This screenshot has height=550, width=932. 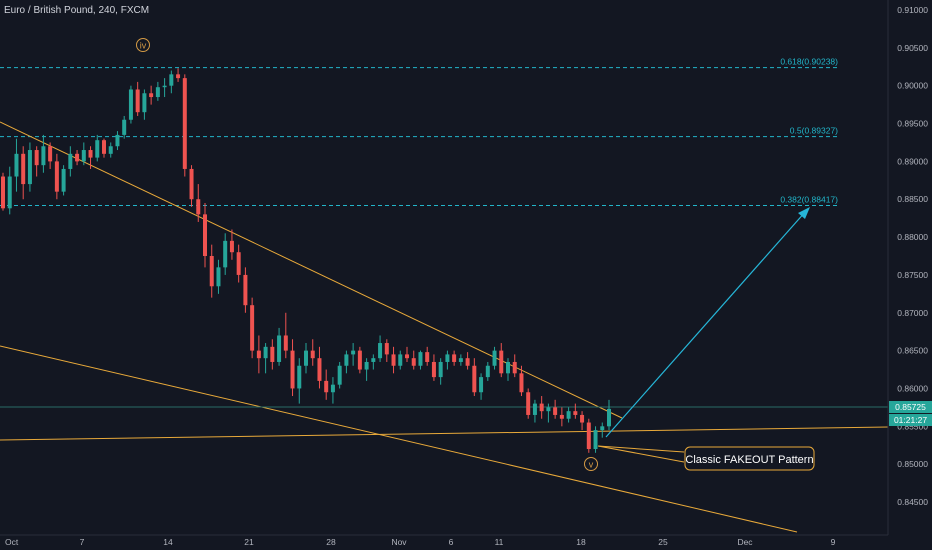 What do you see at coordinates (912, 161) in the screenshot?
I see `y-tick-label: 0.89000` at bounding box center [912, 161].